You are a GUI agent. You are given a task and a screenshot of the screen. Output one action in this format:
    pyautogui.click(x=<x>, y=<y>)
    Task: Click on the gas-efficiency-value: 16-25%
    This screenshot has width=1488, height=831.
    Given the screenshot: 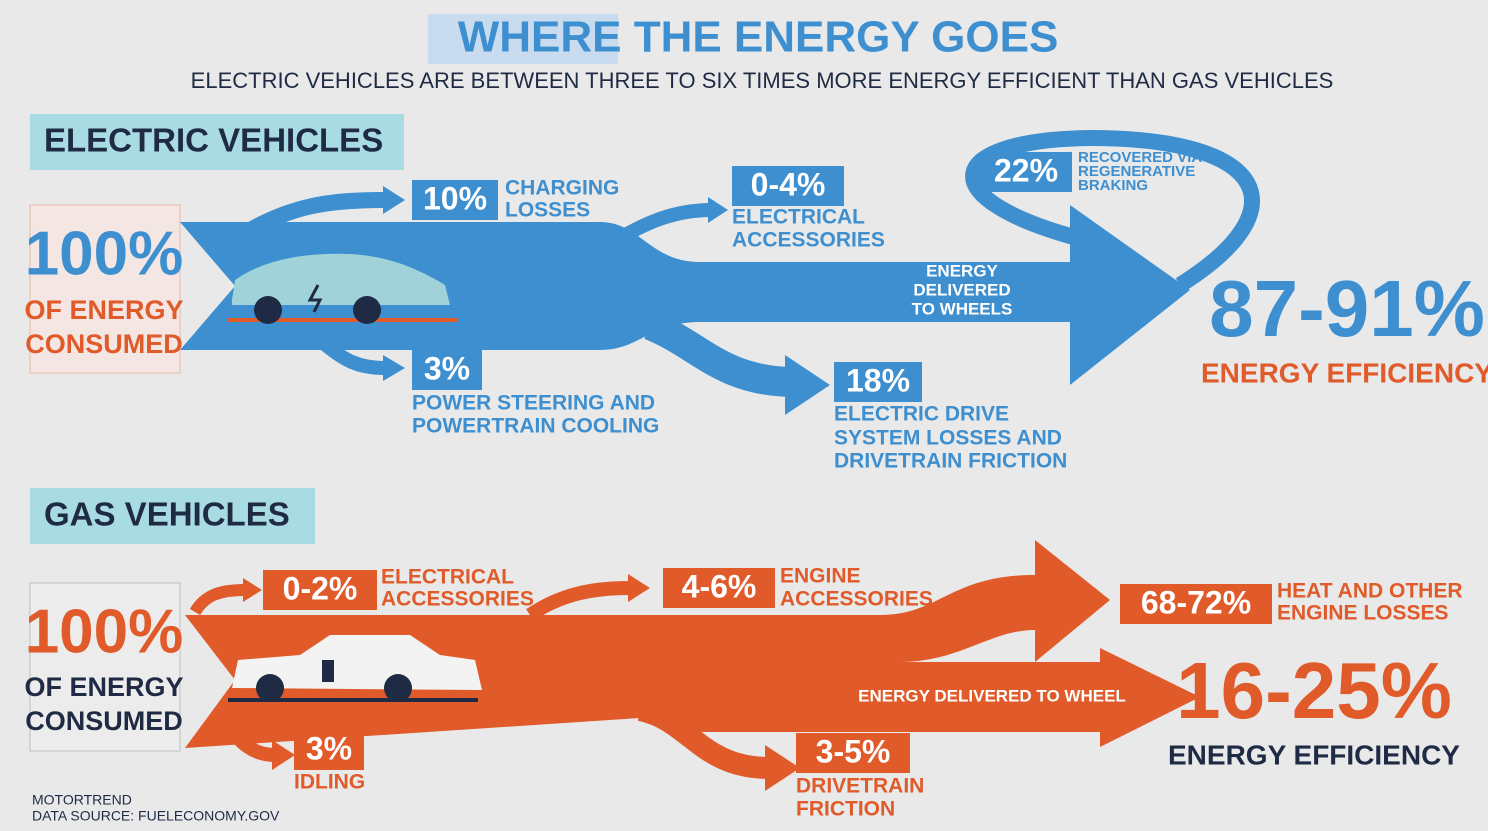 What is the action you would take?
    pyautogui.click(x=1314, y=690)
    